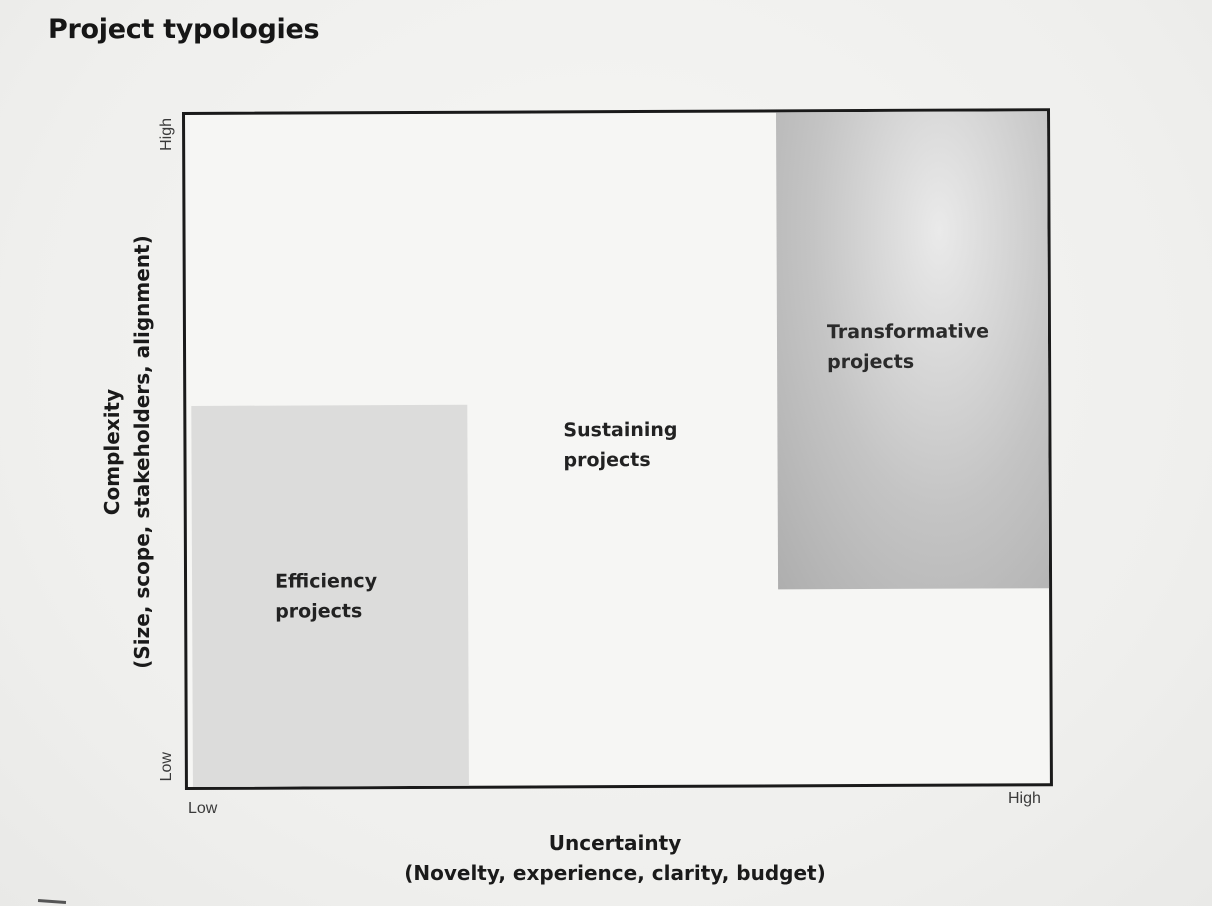 The width and height of the screenshot is (1212, 906). What do you see at coordinates (908, 332) in the screenshot?
I see `label-transformative-line1: Transformative` at bounding box center [908, 332].